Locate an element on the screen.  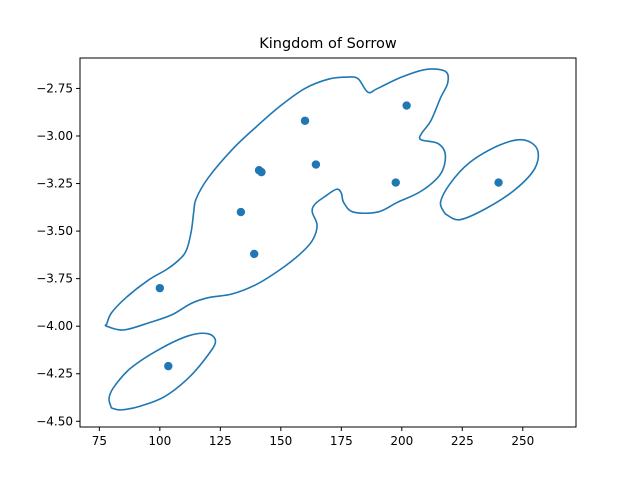
y-tick-label: −3.75 is located at coordinates (54, 279).